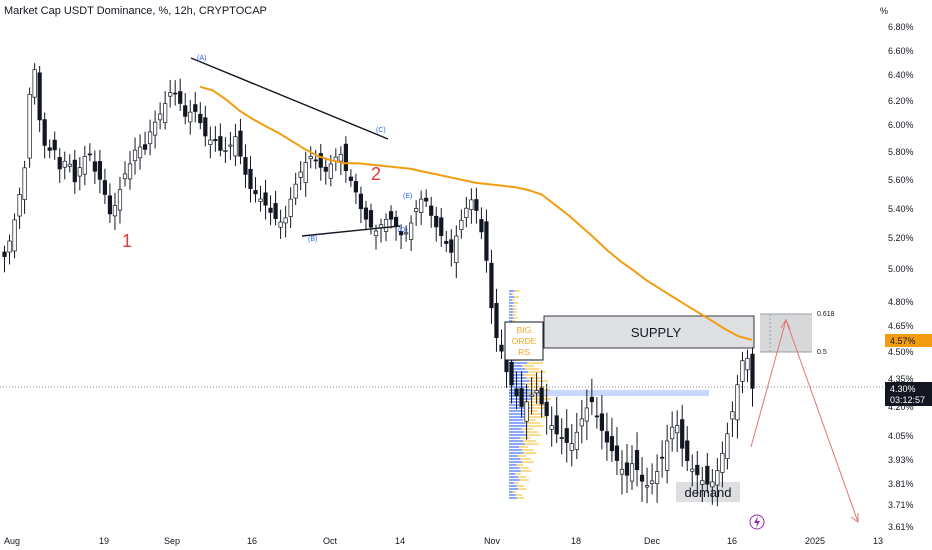 The width and height of the screenshot is (932, 550). Describe the element at coordinates (901, 209) in the screenshot. I see `y-tick-label: 5.40%` at that location.